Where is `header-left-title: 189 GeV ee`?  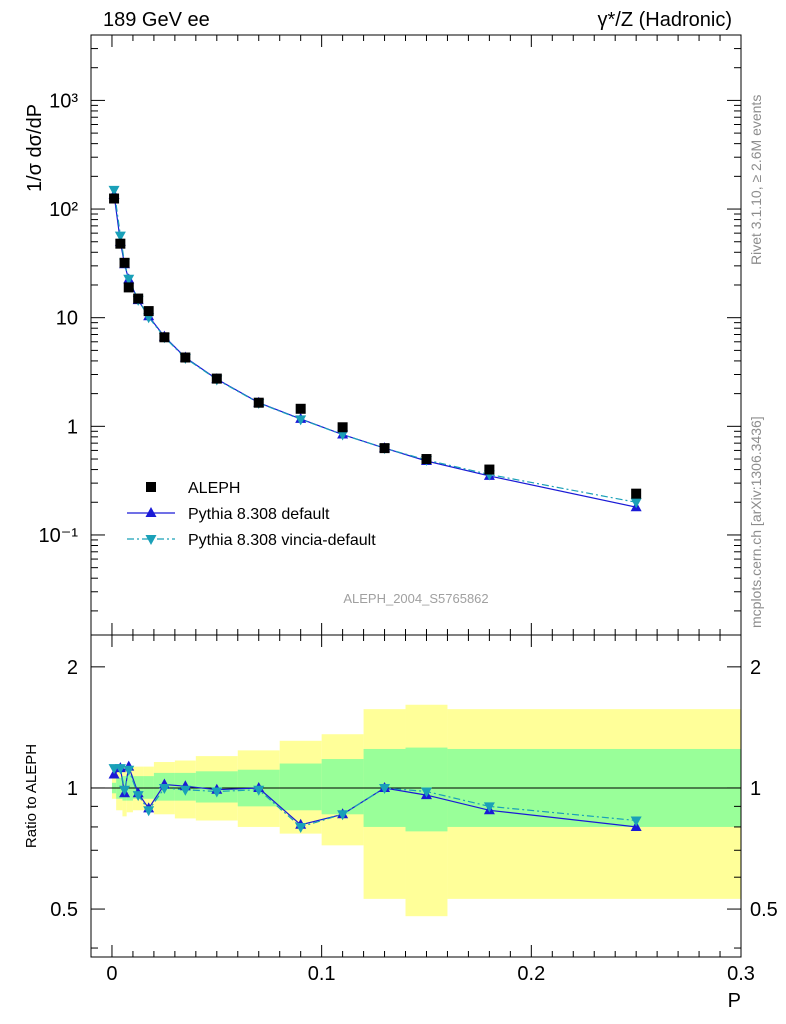
header-left-title: 189 GeV ee is located at coordinates (156, 20).